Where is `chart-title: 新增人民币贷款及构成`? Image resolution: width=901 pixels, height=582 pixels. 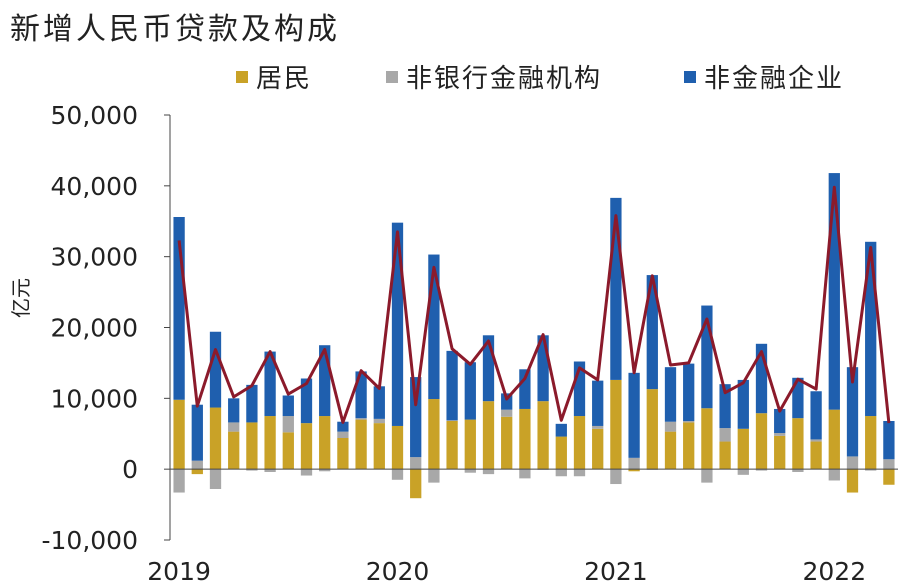 chart-title: 新增人民币贷款及构成 is located at coordinates (175, 29).